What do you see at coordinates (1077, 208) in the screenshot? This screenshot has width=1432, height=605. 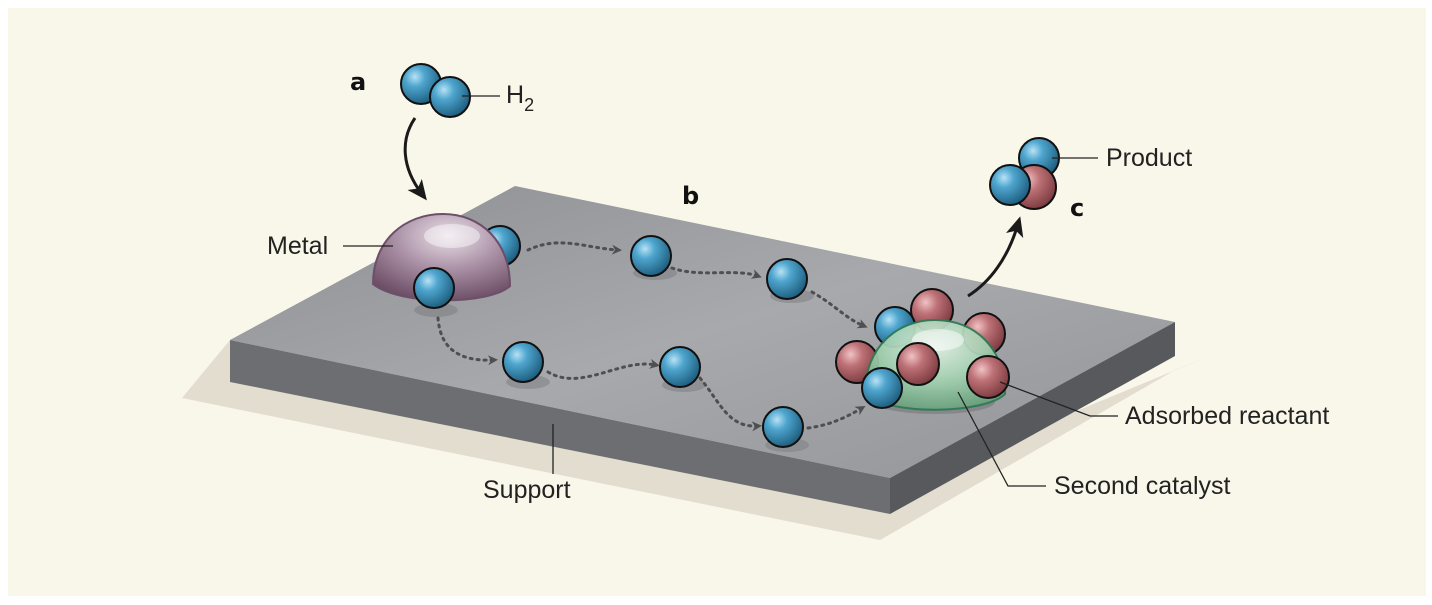 I see `step-c-label: c` at bounding box center [1077, 208].